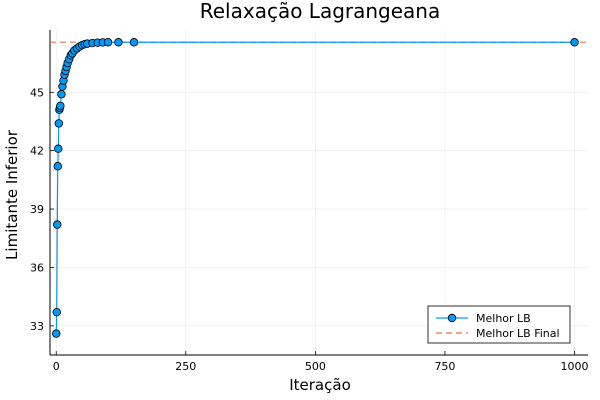  Describe the element at coordinates (444, 366) in the screenshot. I see `x-tick-label: 750` at that location.